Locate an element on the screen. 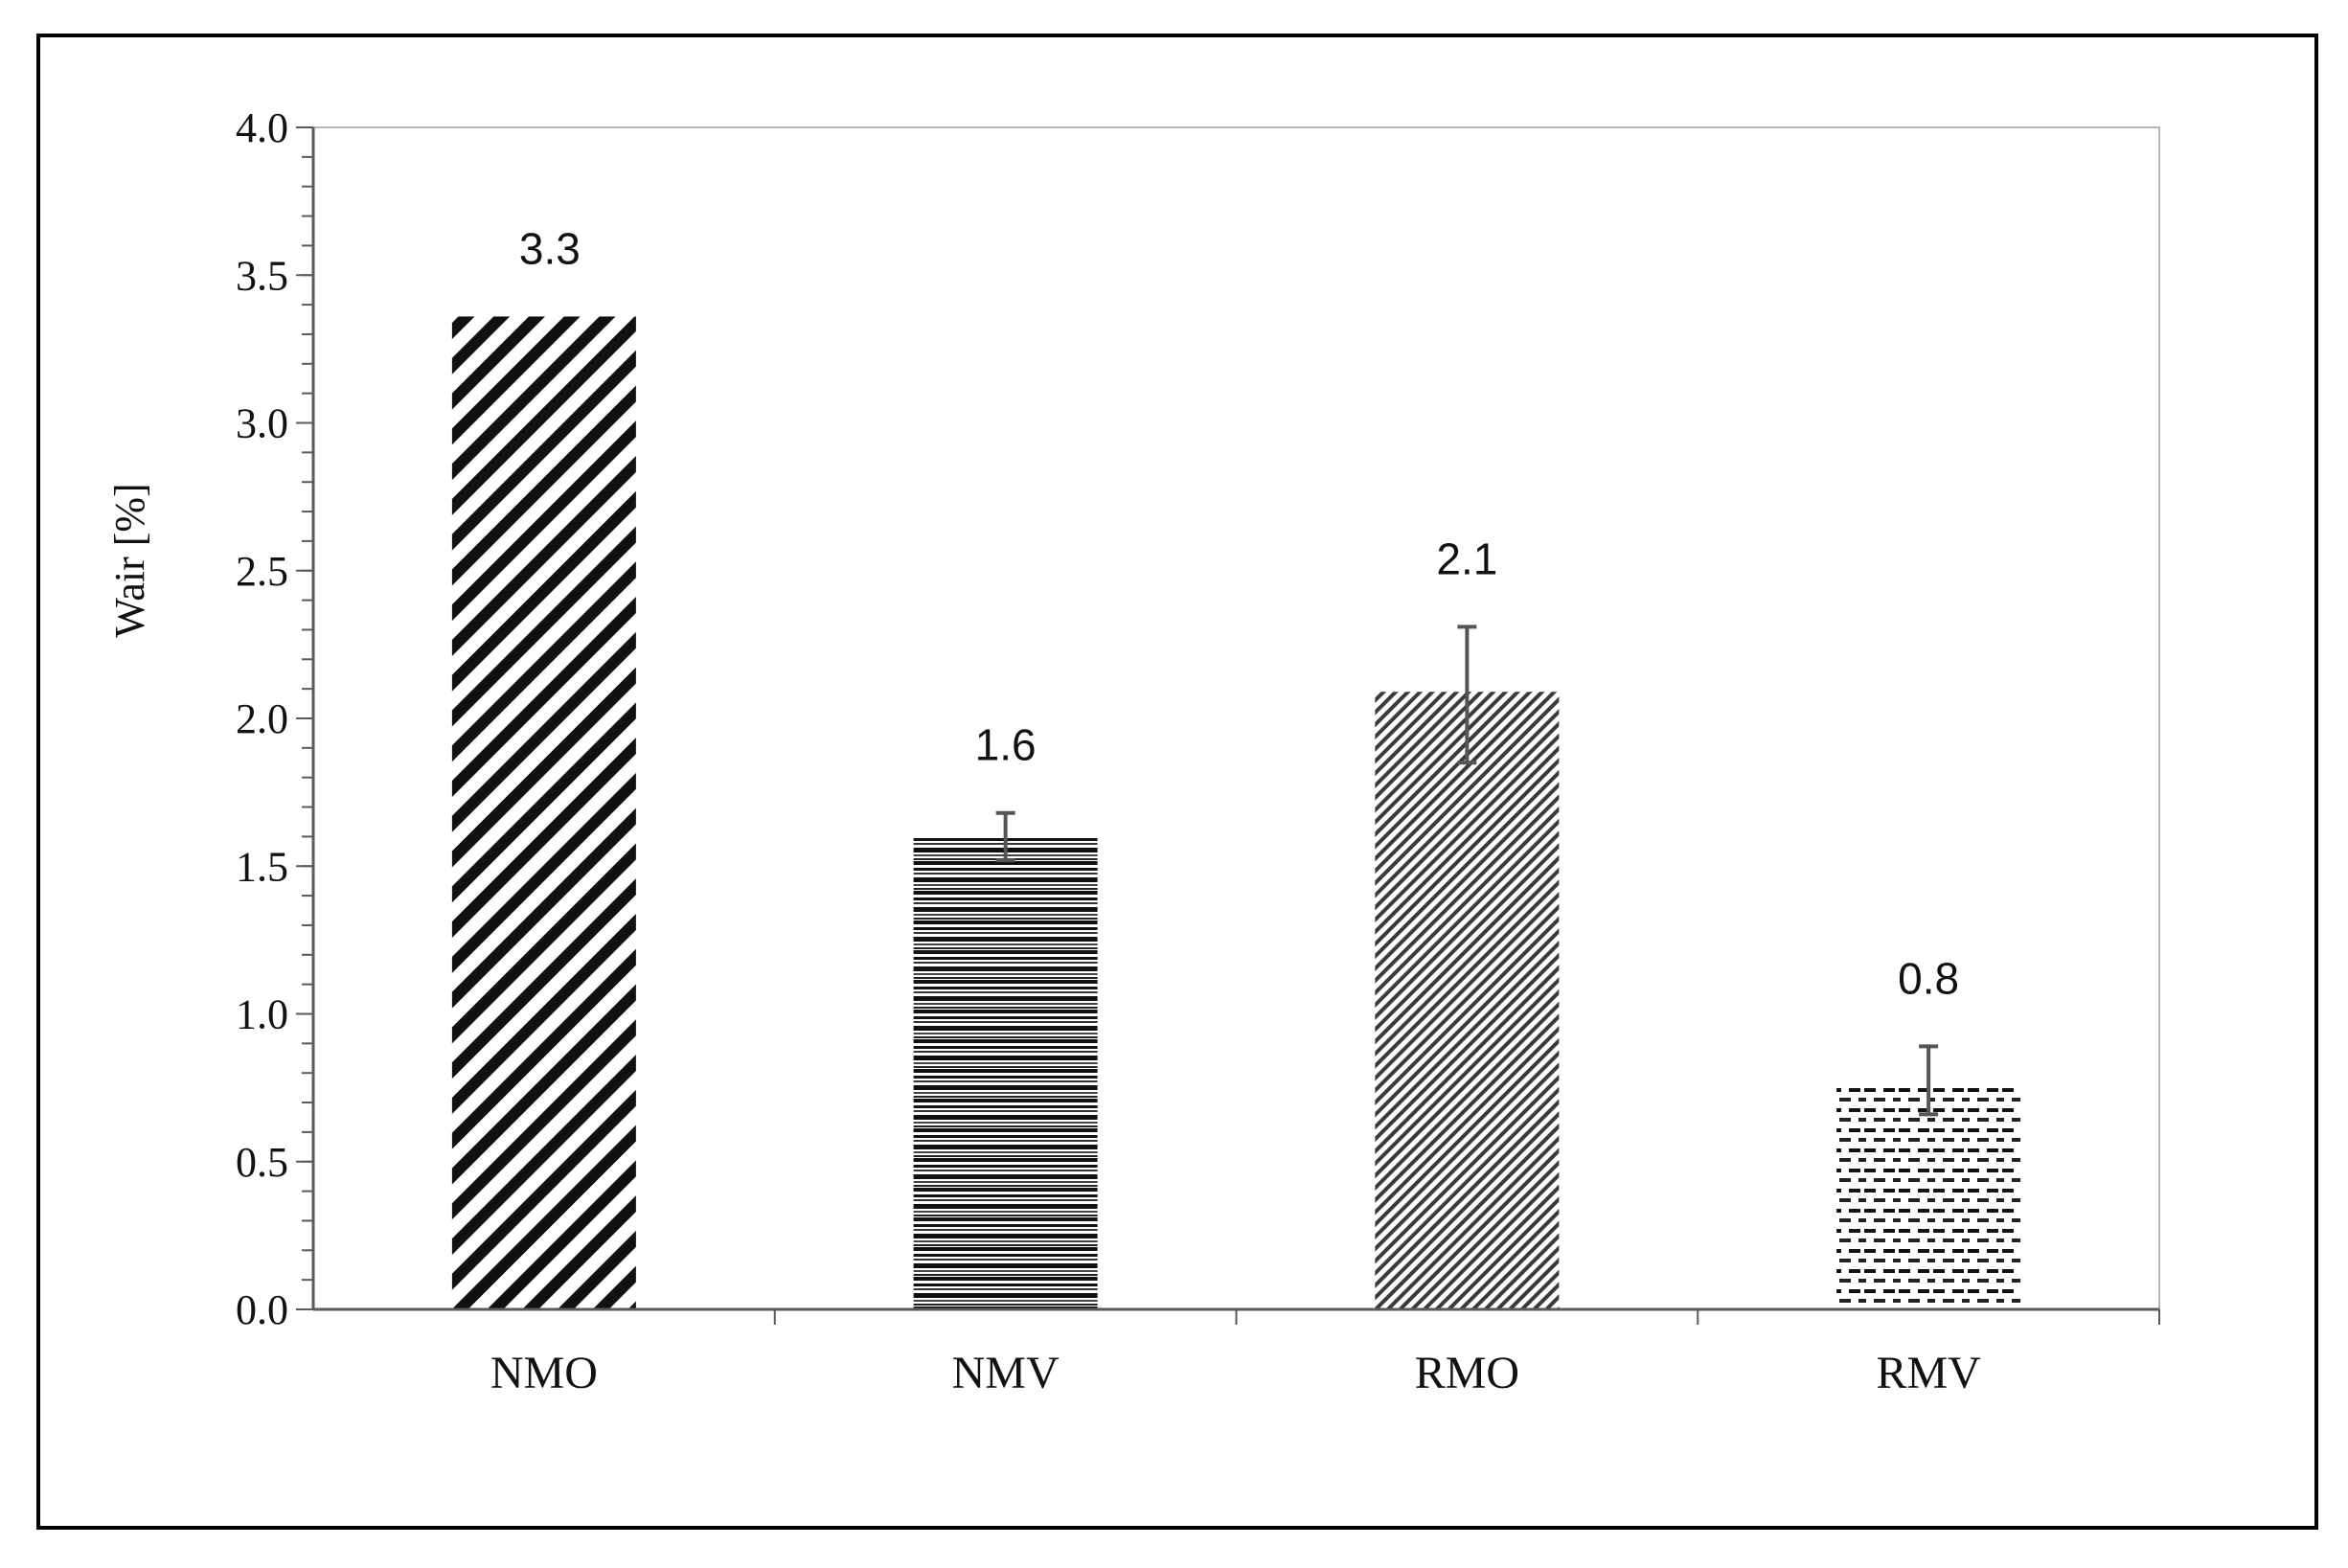 The width and height of the screenshot is (2348, 1568). bar-rmo is located at coordinates (1467, 1000).